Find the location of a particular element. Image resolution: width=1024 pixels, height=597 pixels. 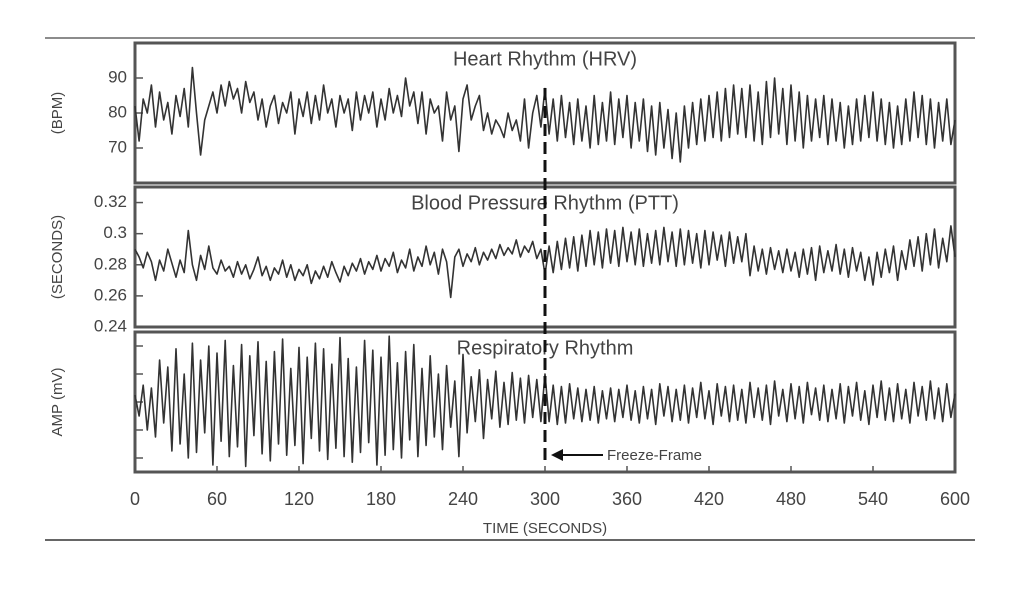

annotation-arrow-head is located at coordinates (557, 455).